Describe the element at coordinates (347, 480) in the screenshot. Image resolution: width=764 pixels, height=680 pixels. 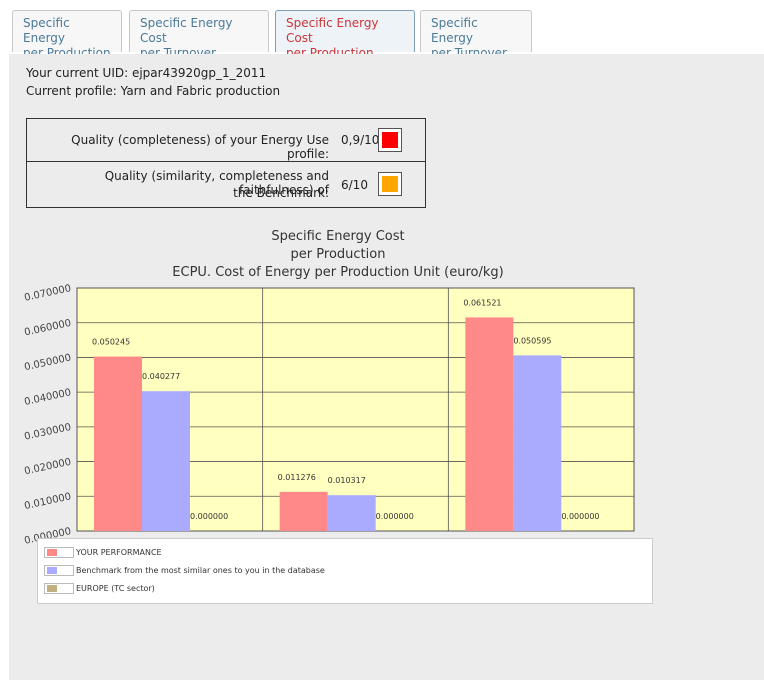
I see `data-label: 0.010317` at that location.